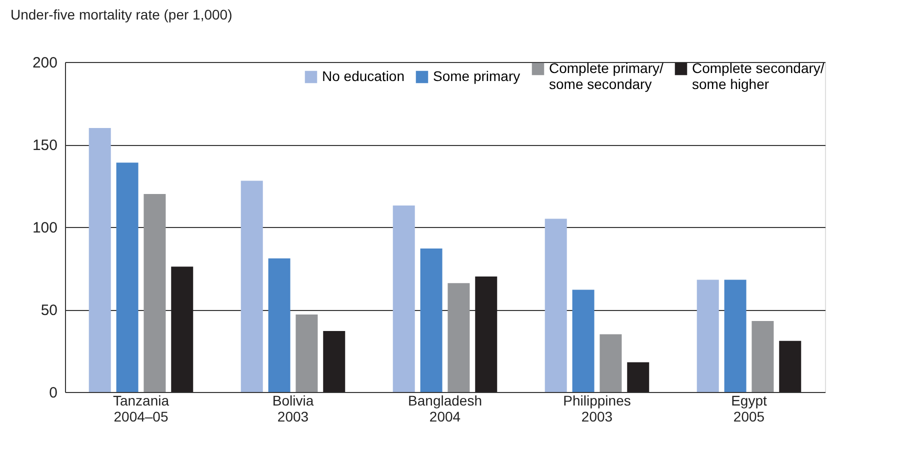  I want to click on y-tick-label: 0, so click(53, 393).